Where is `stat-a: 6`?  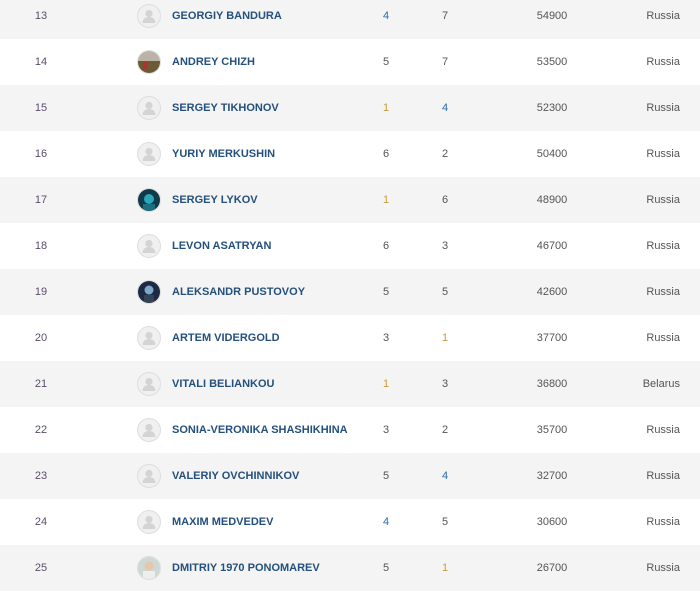 stat-a: 6 is located at coordinates (386, 154).